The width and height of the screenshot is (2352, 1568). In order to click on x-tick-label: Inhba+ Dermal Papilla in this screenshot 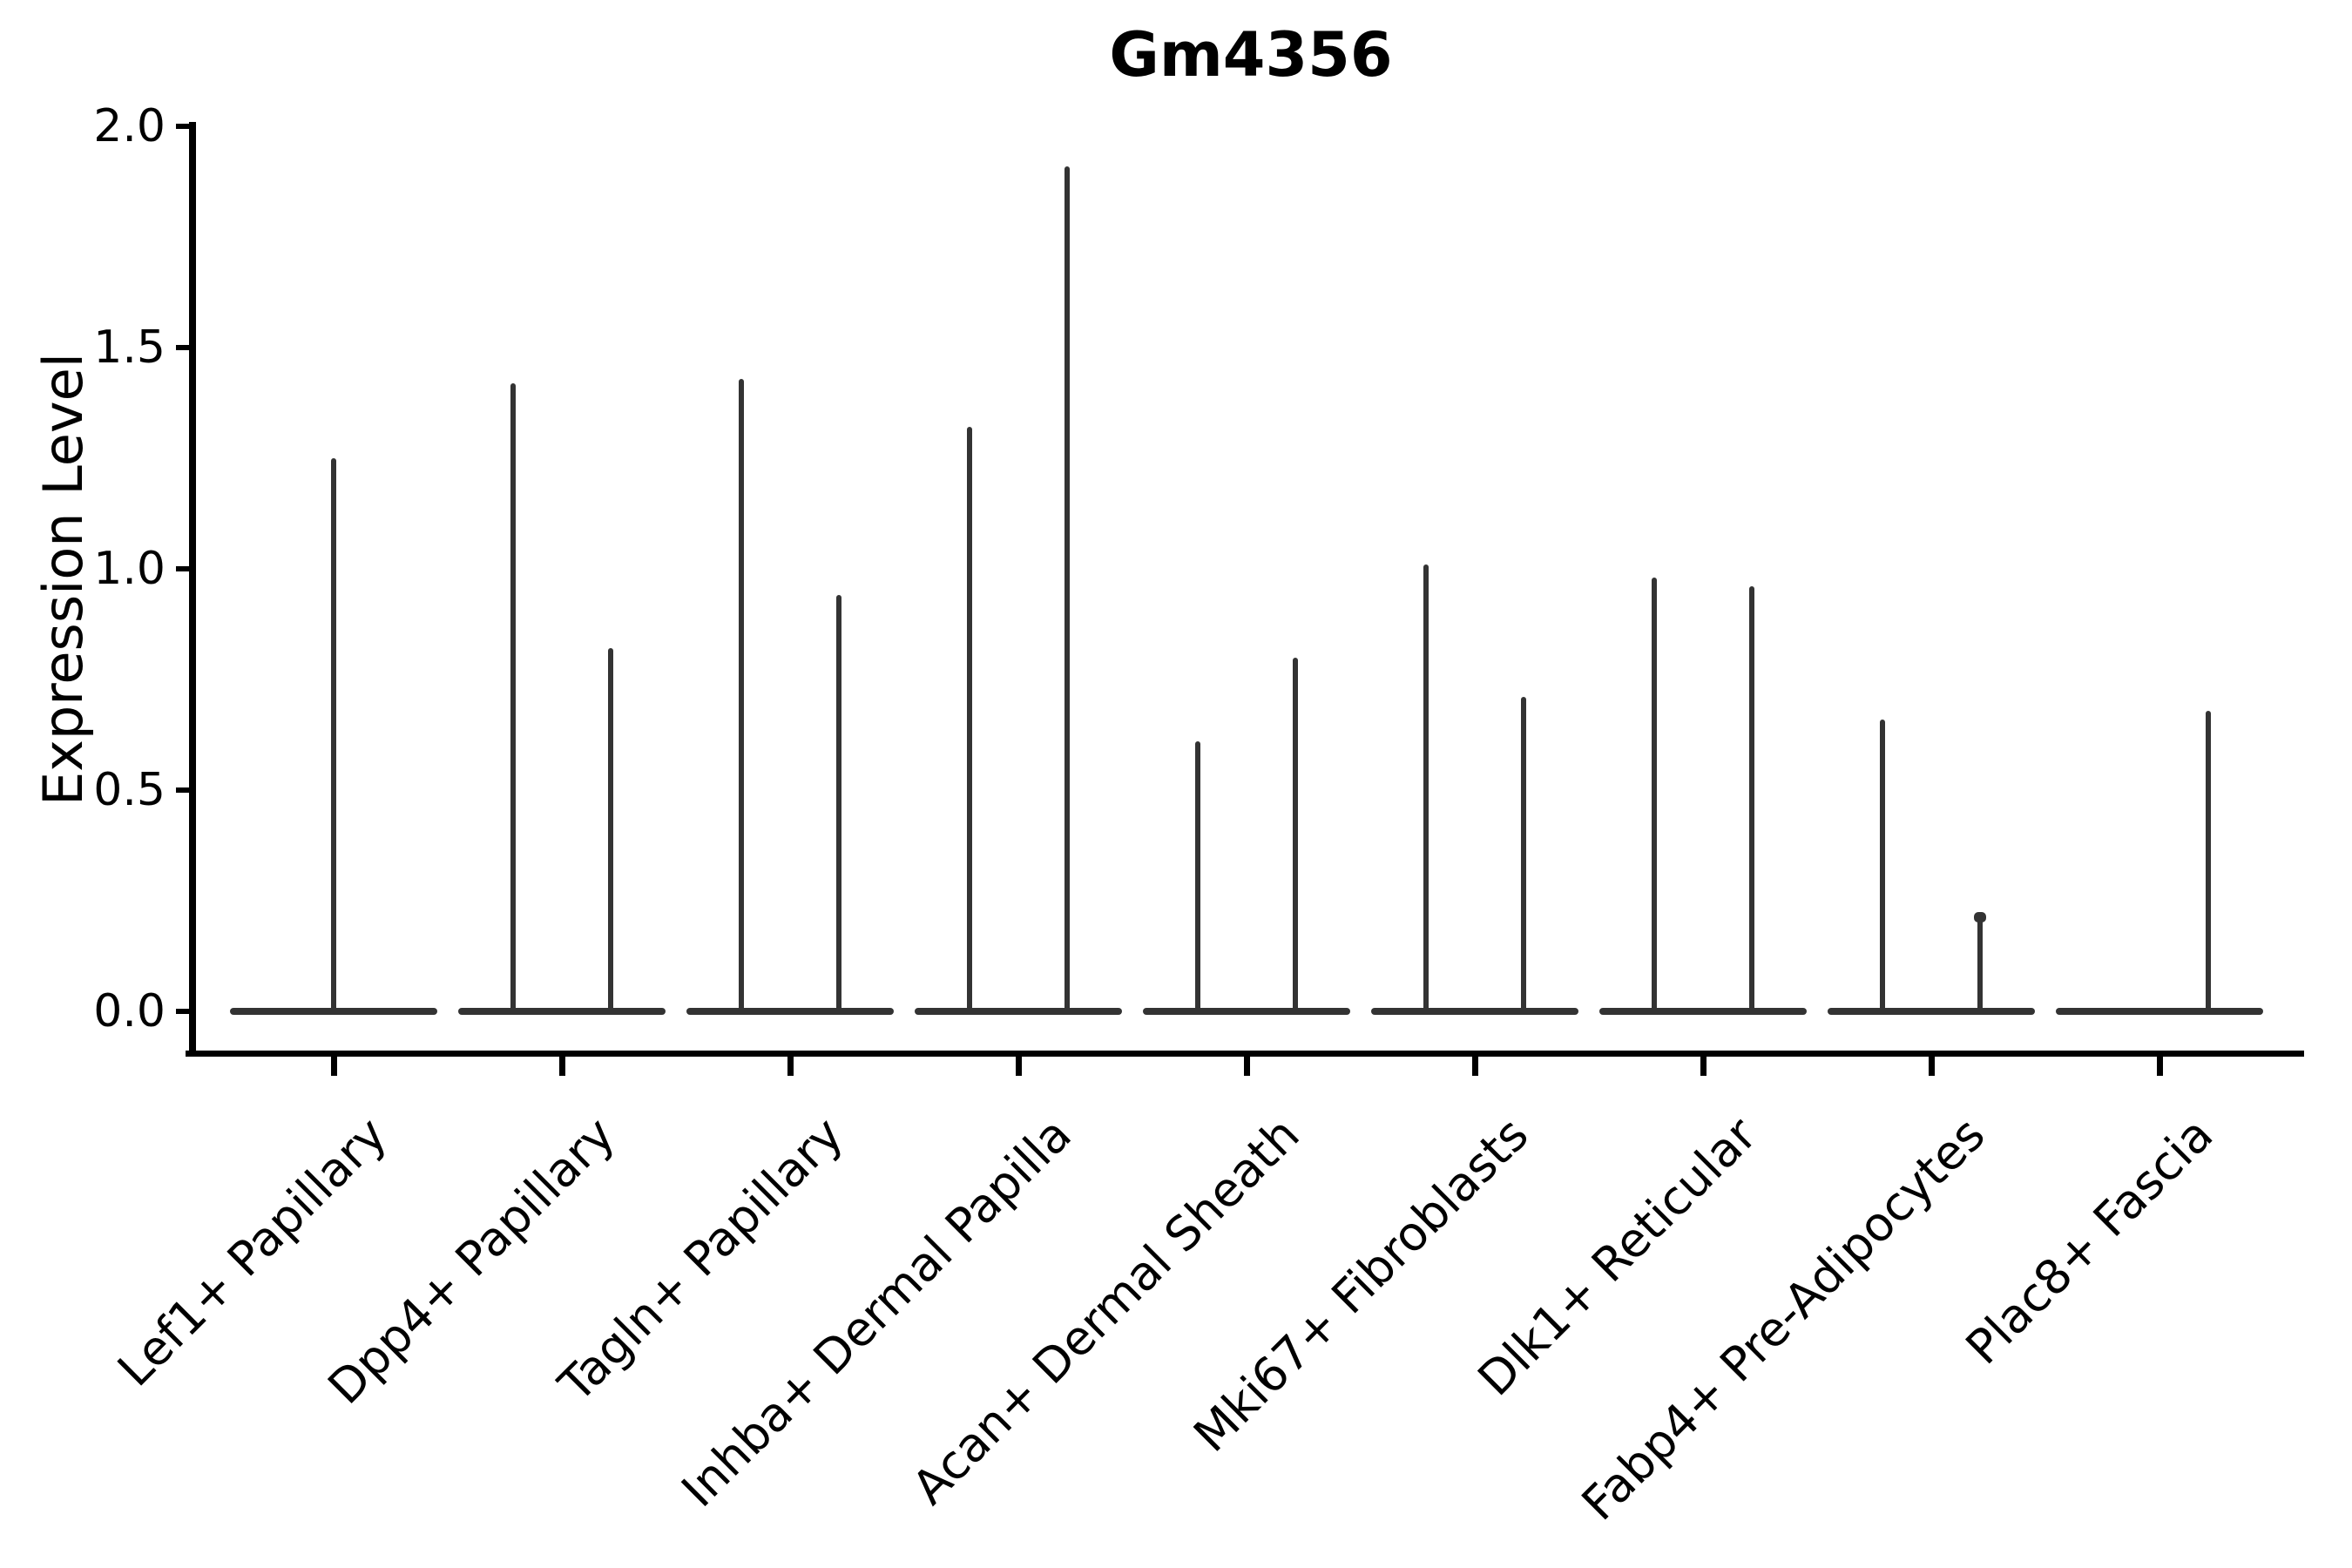, I will do `click(877, 1312)`.